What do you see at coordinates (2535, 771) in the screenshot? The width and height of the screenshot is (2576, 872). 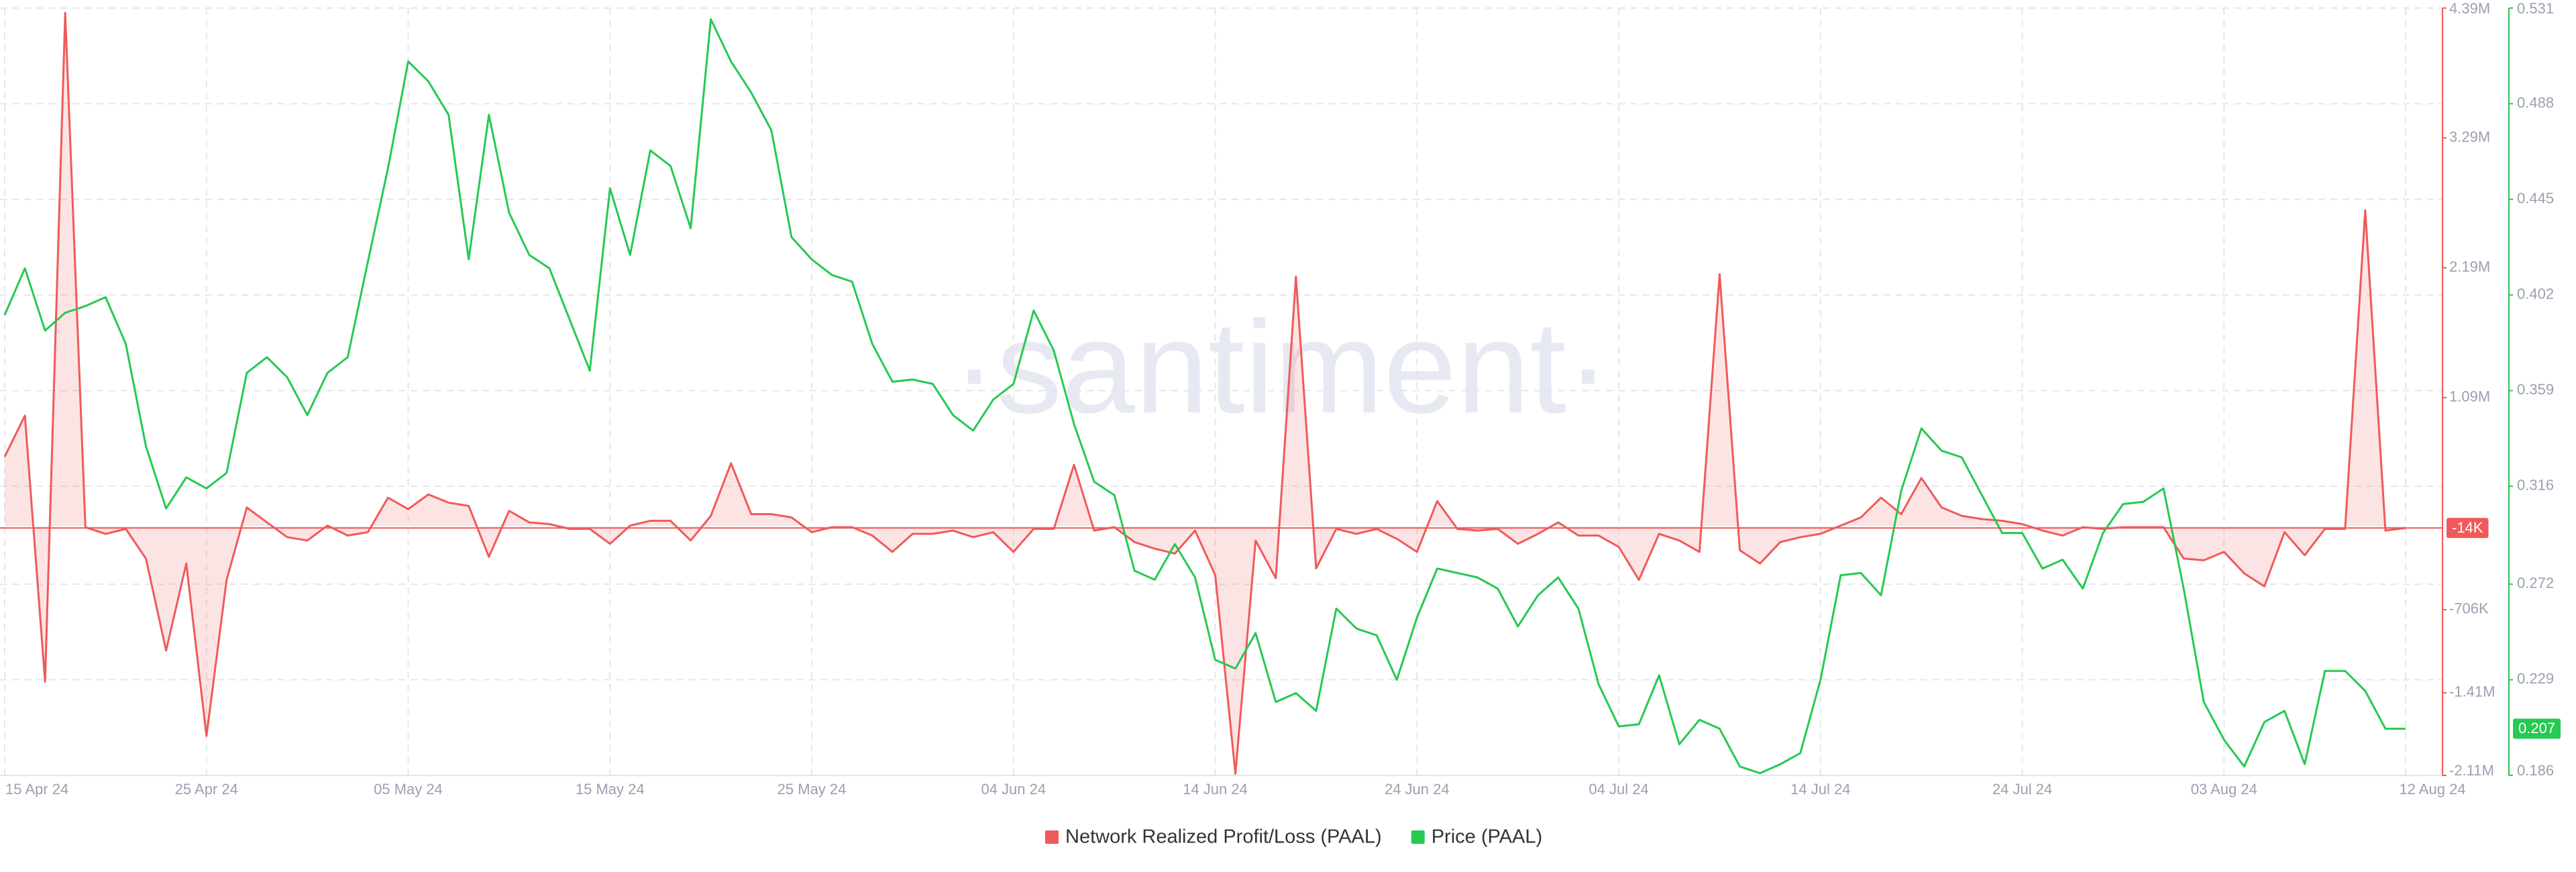 I see `y2-tick-label: 0.186` at bounding box center [2535, 771].